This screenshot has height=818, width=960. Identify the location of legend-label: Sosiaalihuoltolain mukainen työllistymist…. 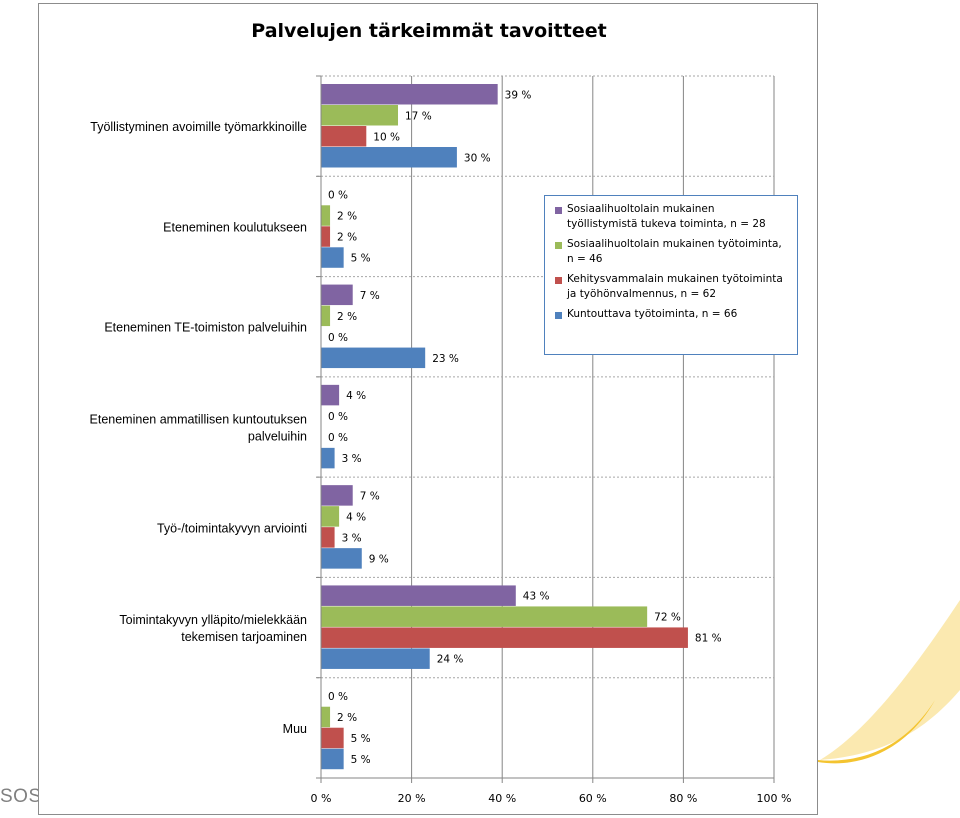
(666, 216).